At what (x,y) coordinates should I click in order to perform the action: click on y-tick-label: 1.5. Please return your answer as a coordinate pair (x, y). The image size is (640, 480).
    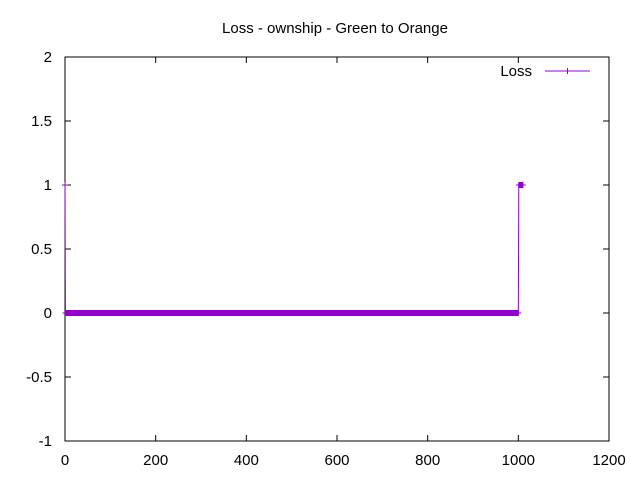
    Looking at the image, I should click on (41, 121).